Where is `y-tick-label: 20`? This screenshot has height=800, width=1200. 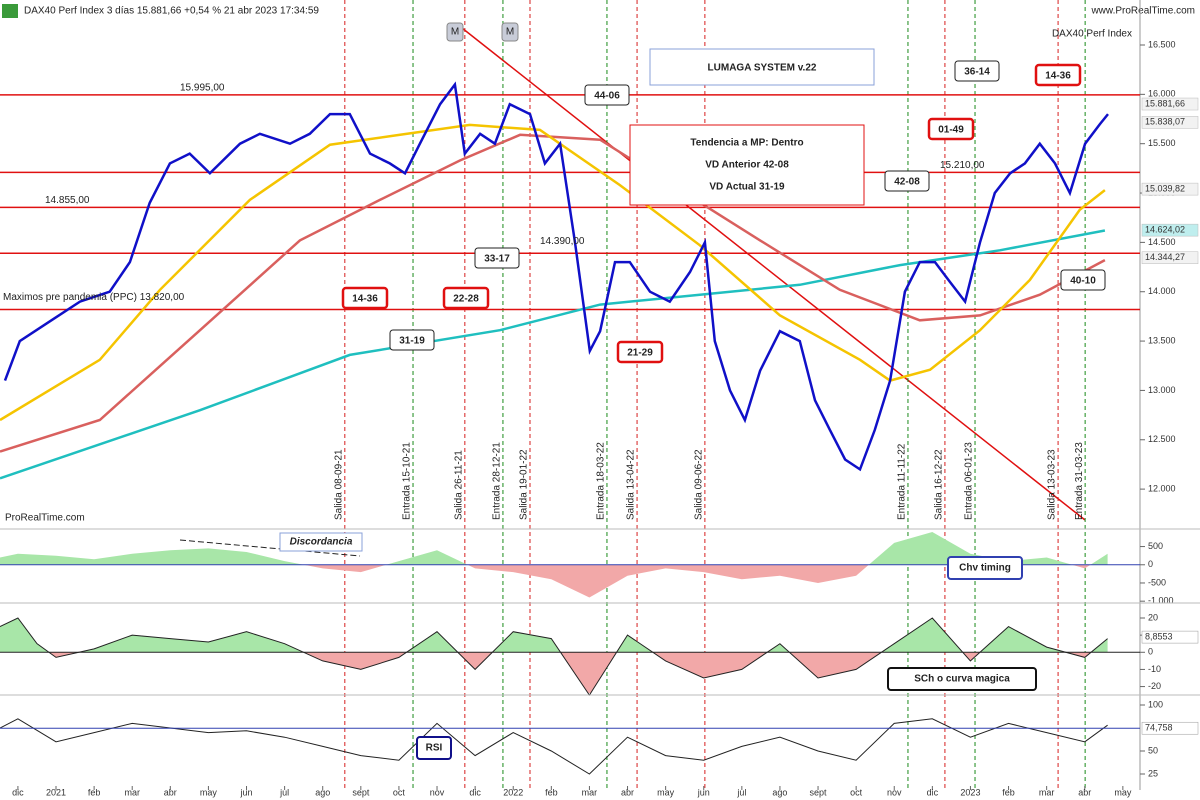
y-tick-label: 20 is located at coordinates (1153, 617).